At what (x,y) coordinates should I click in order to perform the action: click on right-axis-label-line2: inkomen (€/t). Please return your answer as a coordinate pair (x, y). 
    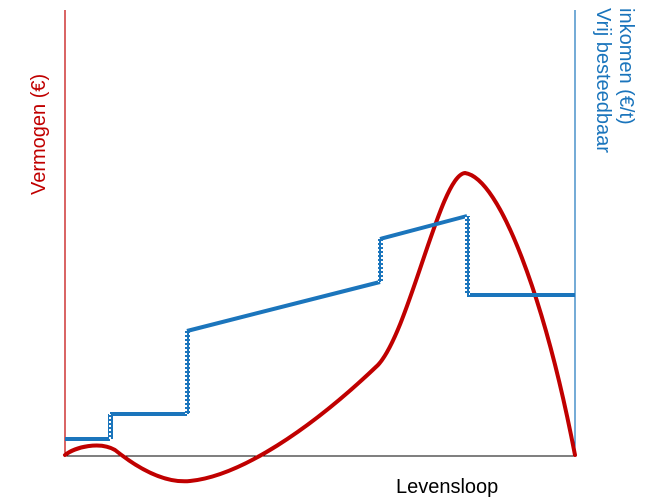
    Looking at the image, I should click on (626, 66).